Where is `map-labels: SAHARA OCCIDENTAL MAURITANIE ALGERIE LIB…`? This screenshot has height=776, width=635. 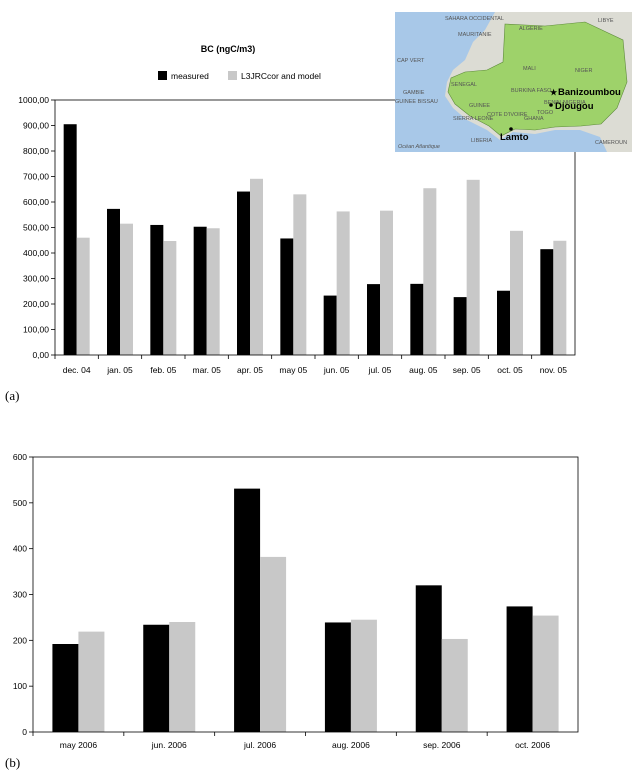 map-labels: SAHARA OCCIDENTAL MAURITANIE ALGERIE LIB… is located at coordinates (511, 83).